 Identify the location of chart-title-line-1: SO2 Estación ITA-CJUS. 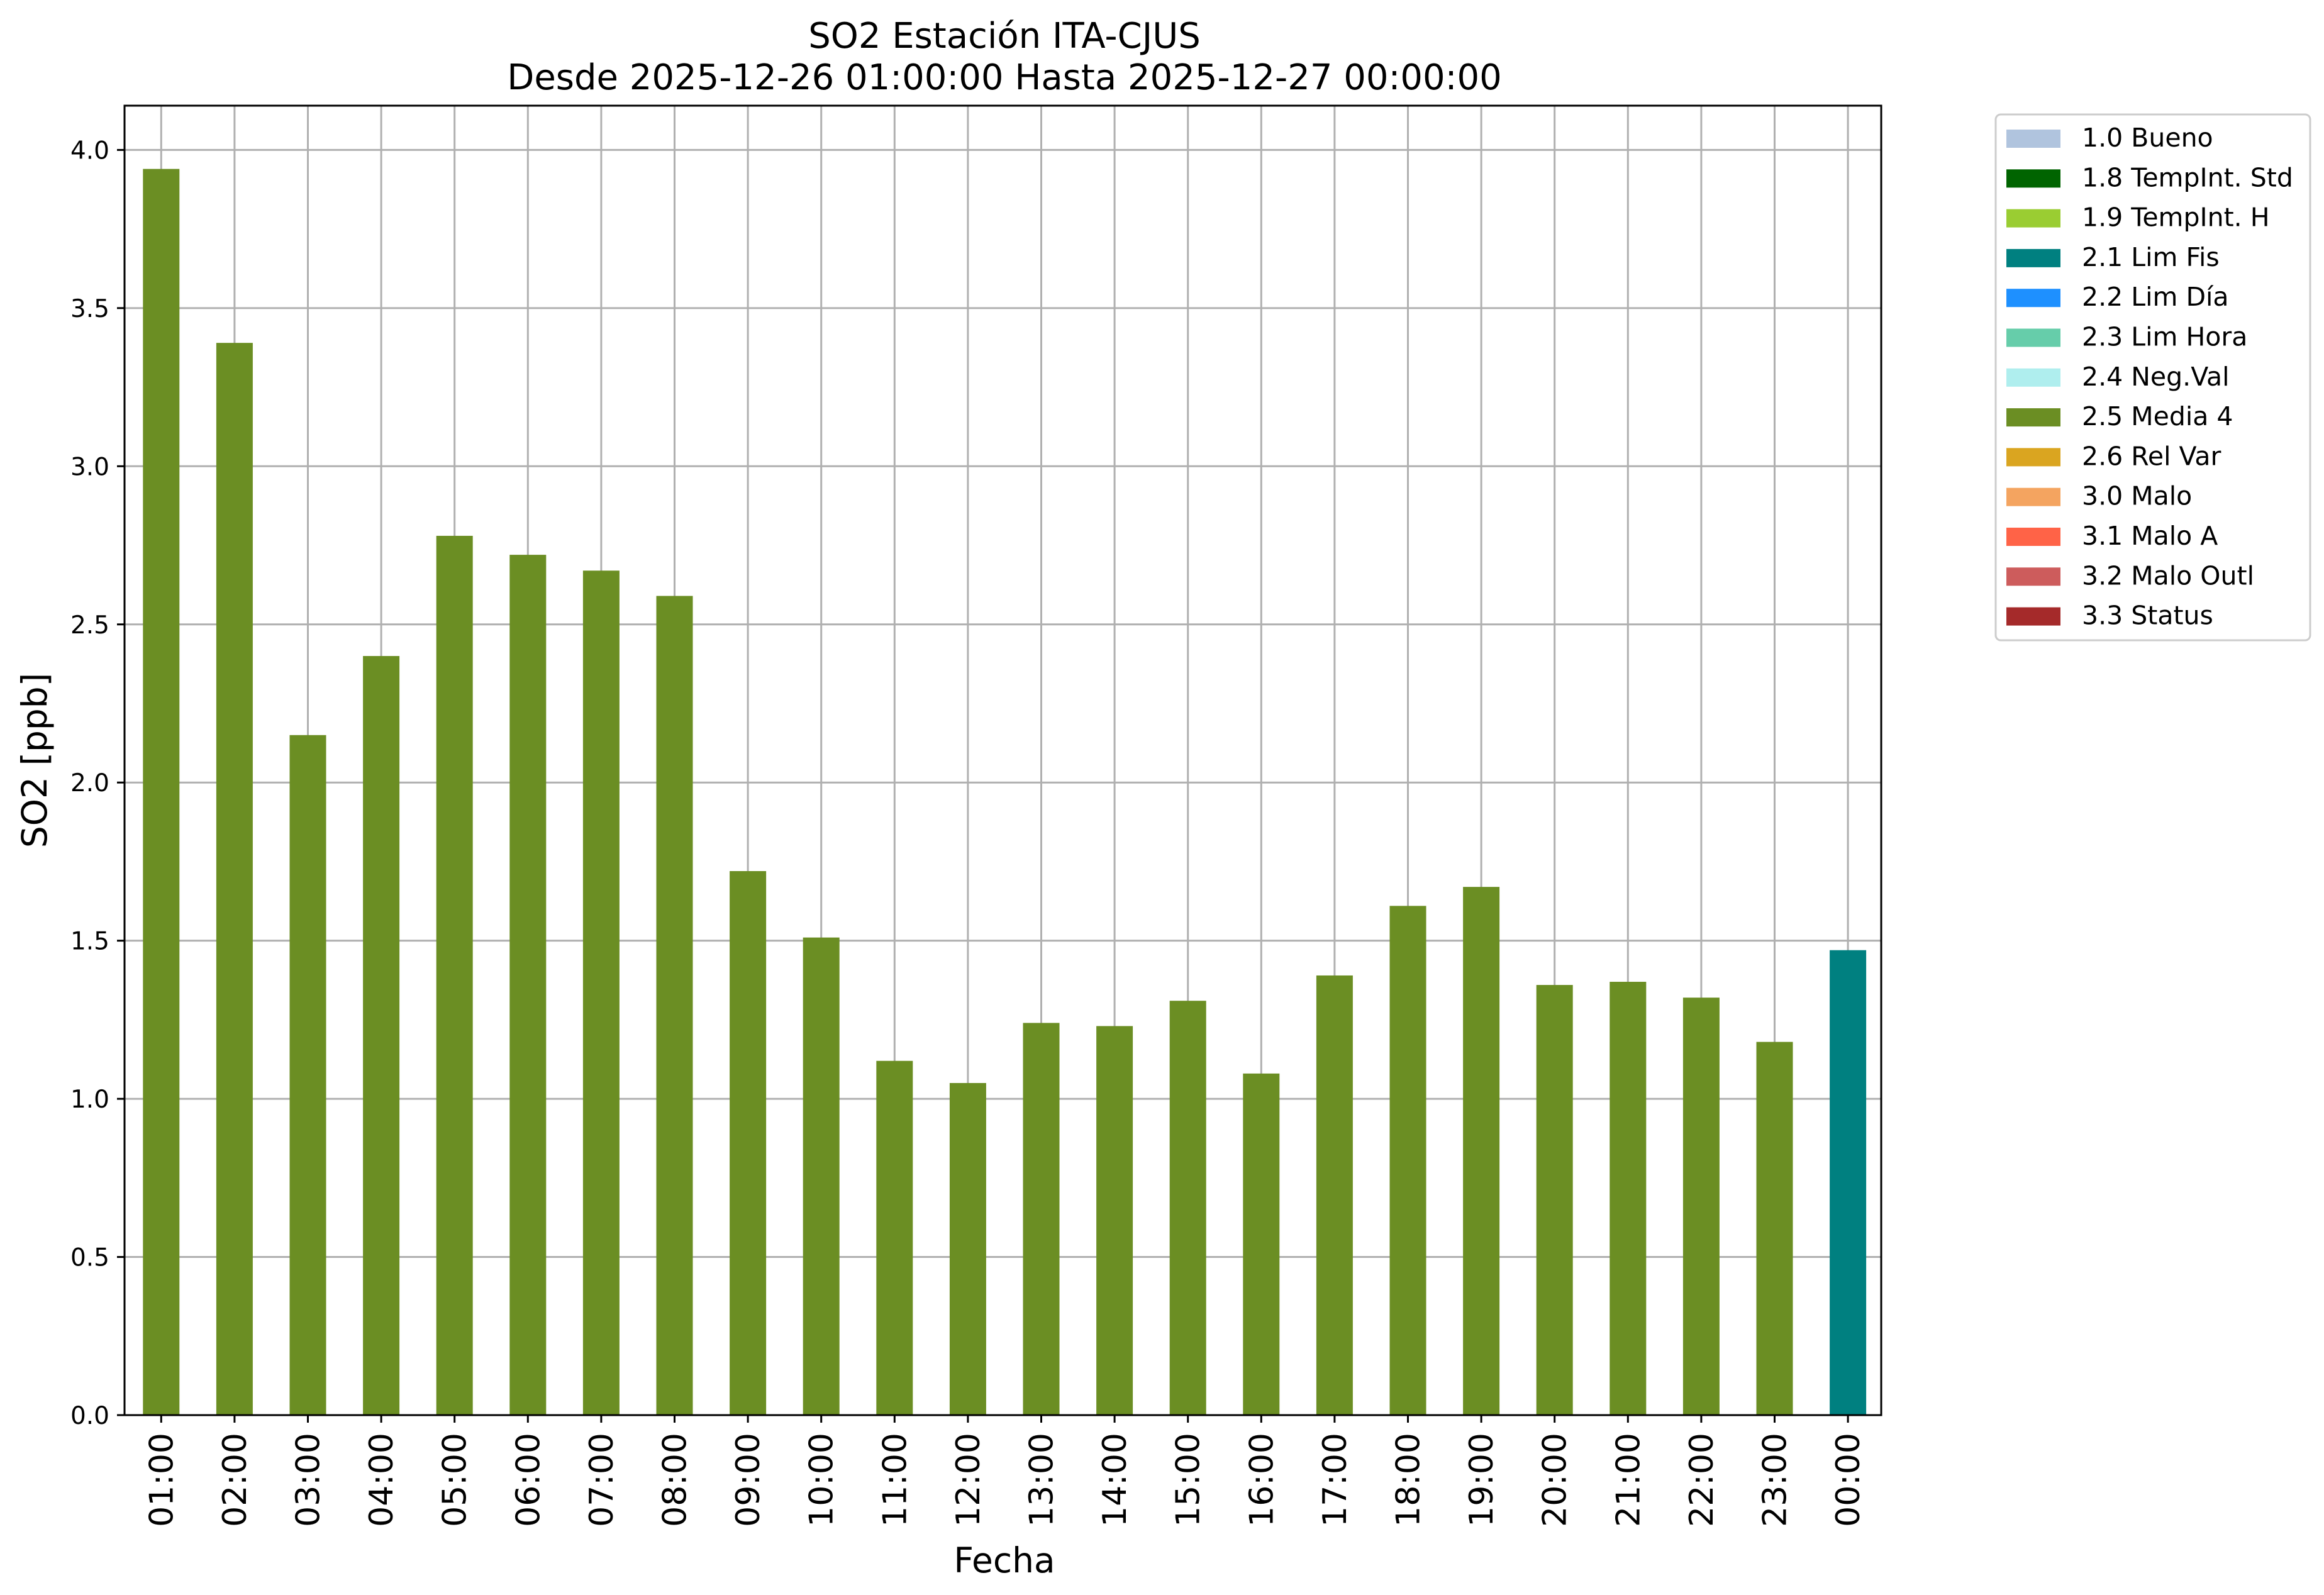
(1004, 36).